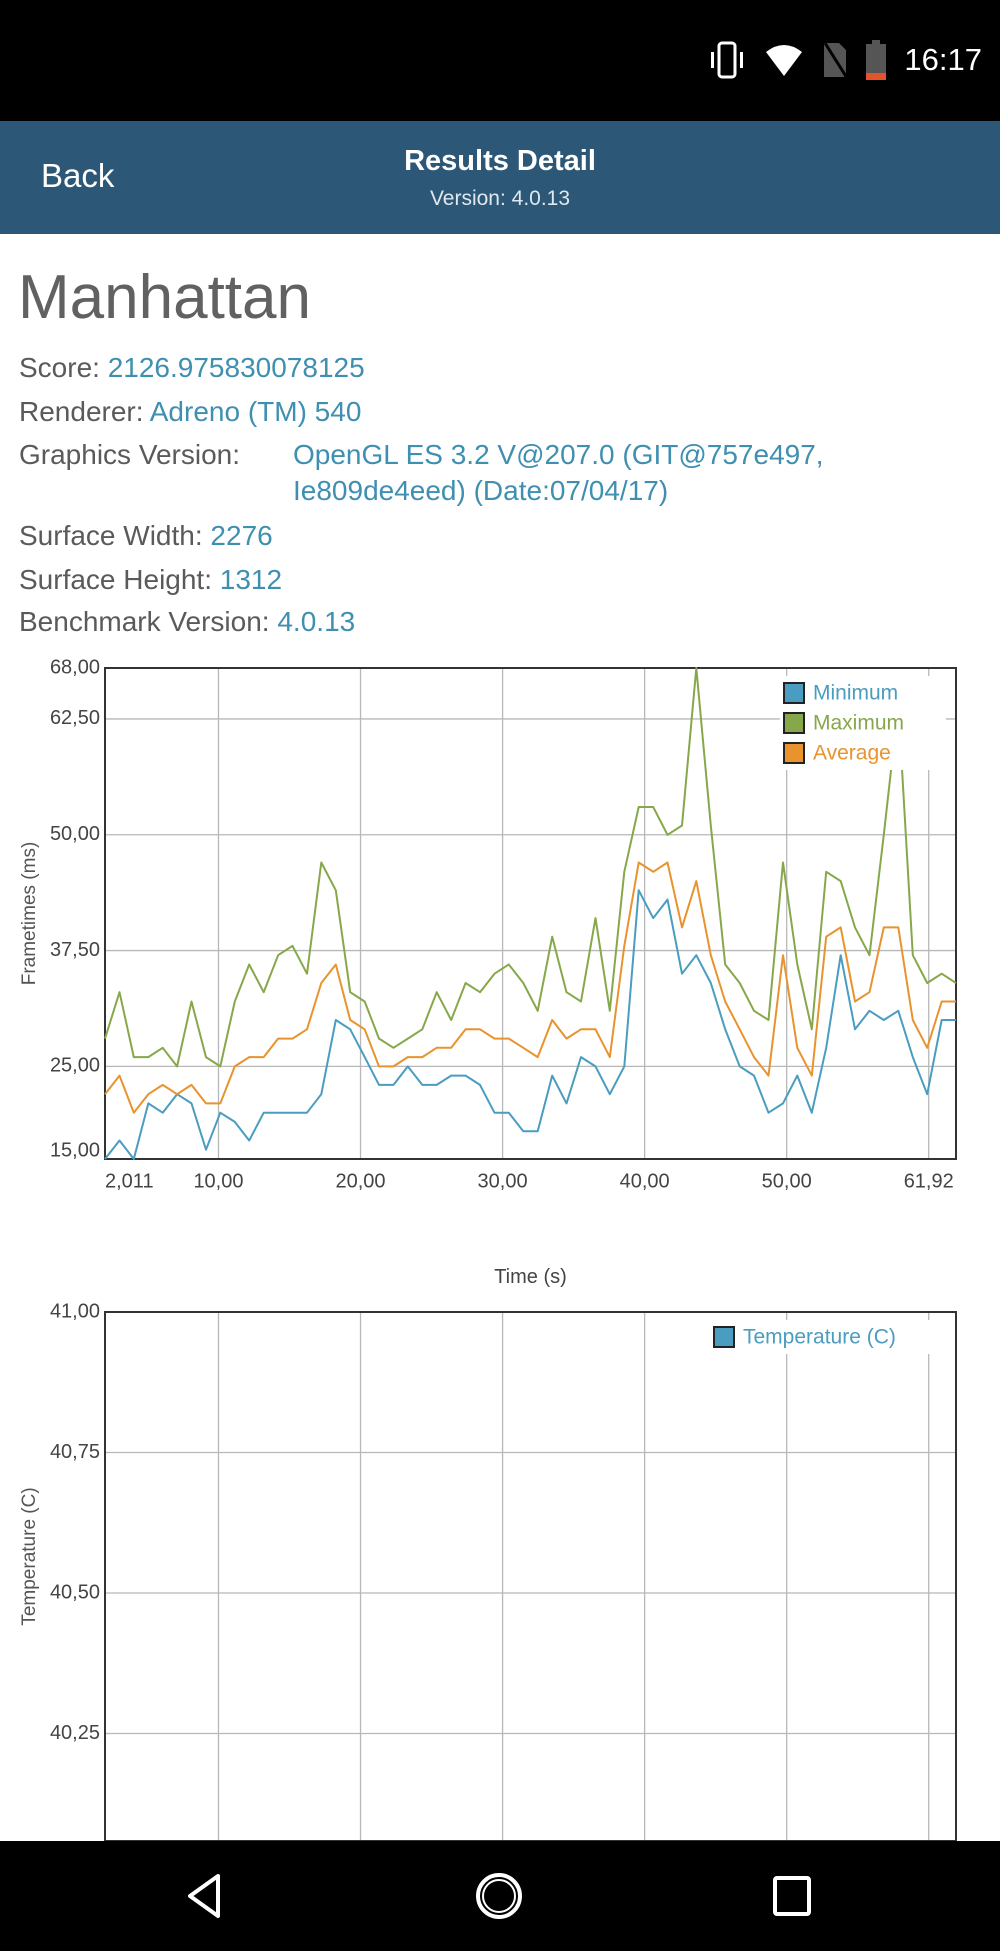 The width and height of the screenshot is (1000, 1951). What do you see at coordinates (111, 535) in the screenshot?
I see `info-label: Surface Width:` at bounding box center [111, 535].